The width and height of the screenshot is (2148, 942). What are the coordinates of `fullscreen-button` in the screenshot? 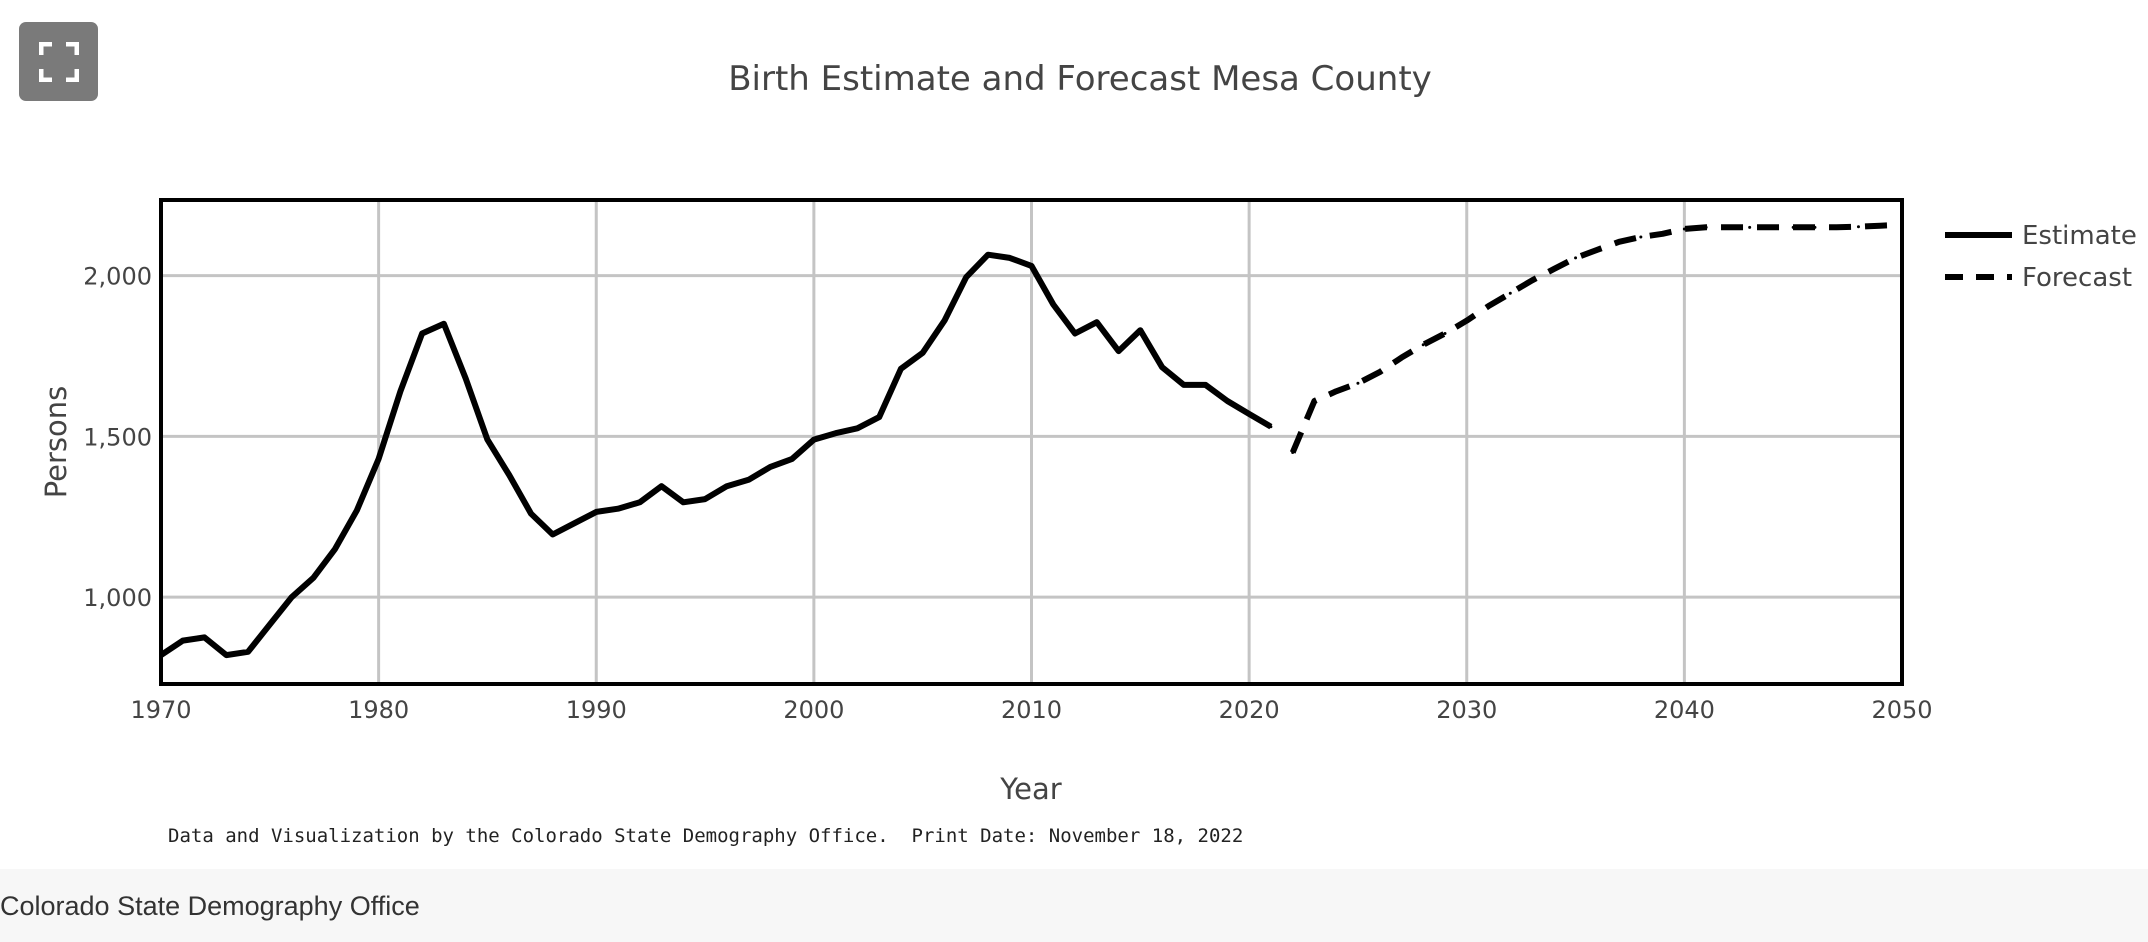 It's located at (58, 61).